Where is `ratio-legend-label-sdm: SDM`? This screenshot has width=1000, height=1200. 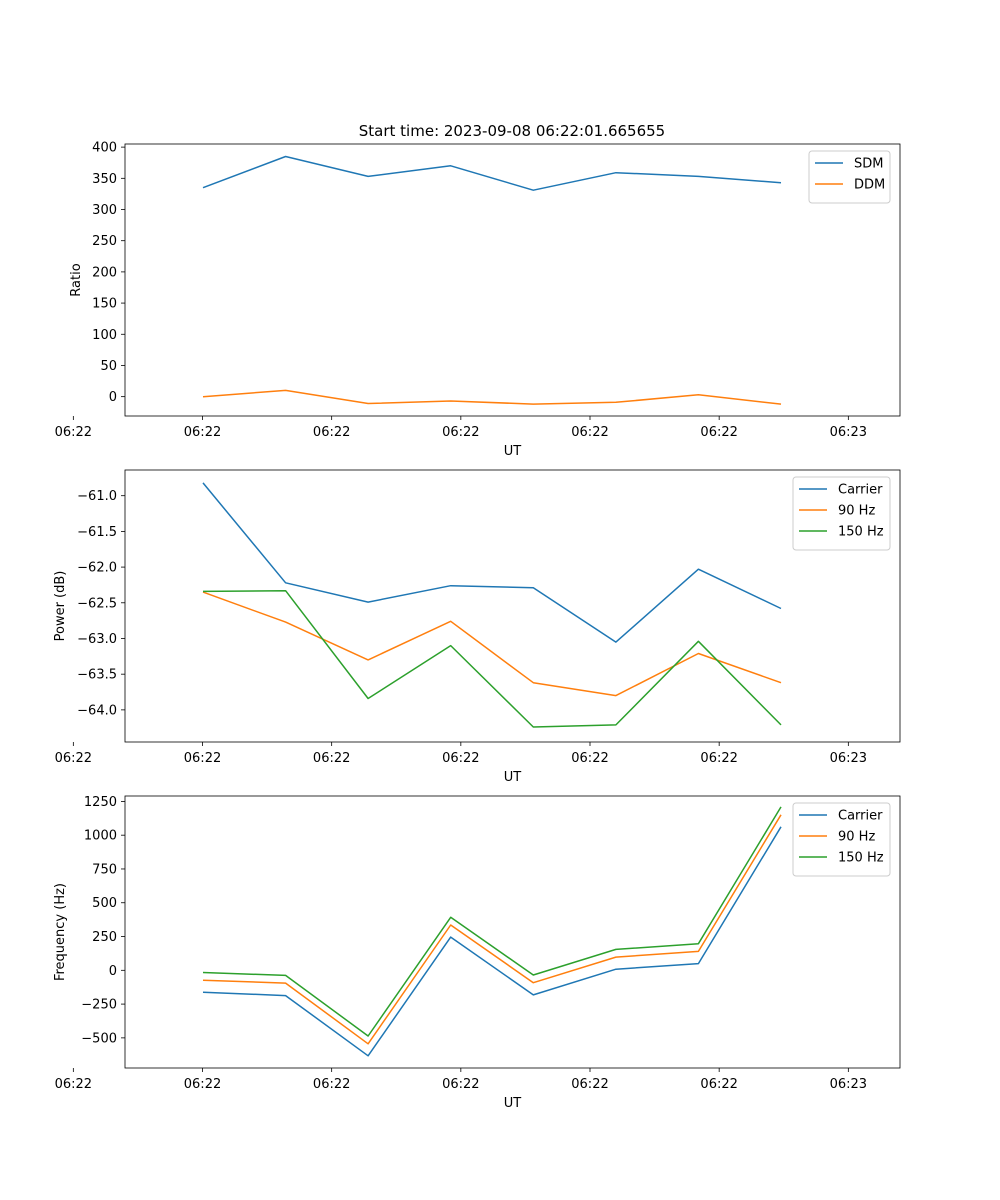 ratio-legend-label-sdm: SDM is located at coordinates (868, 164).